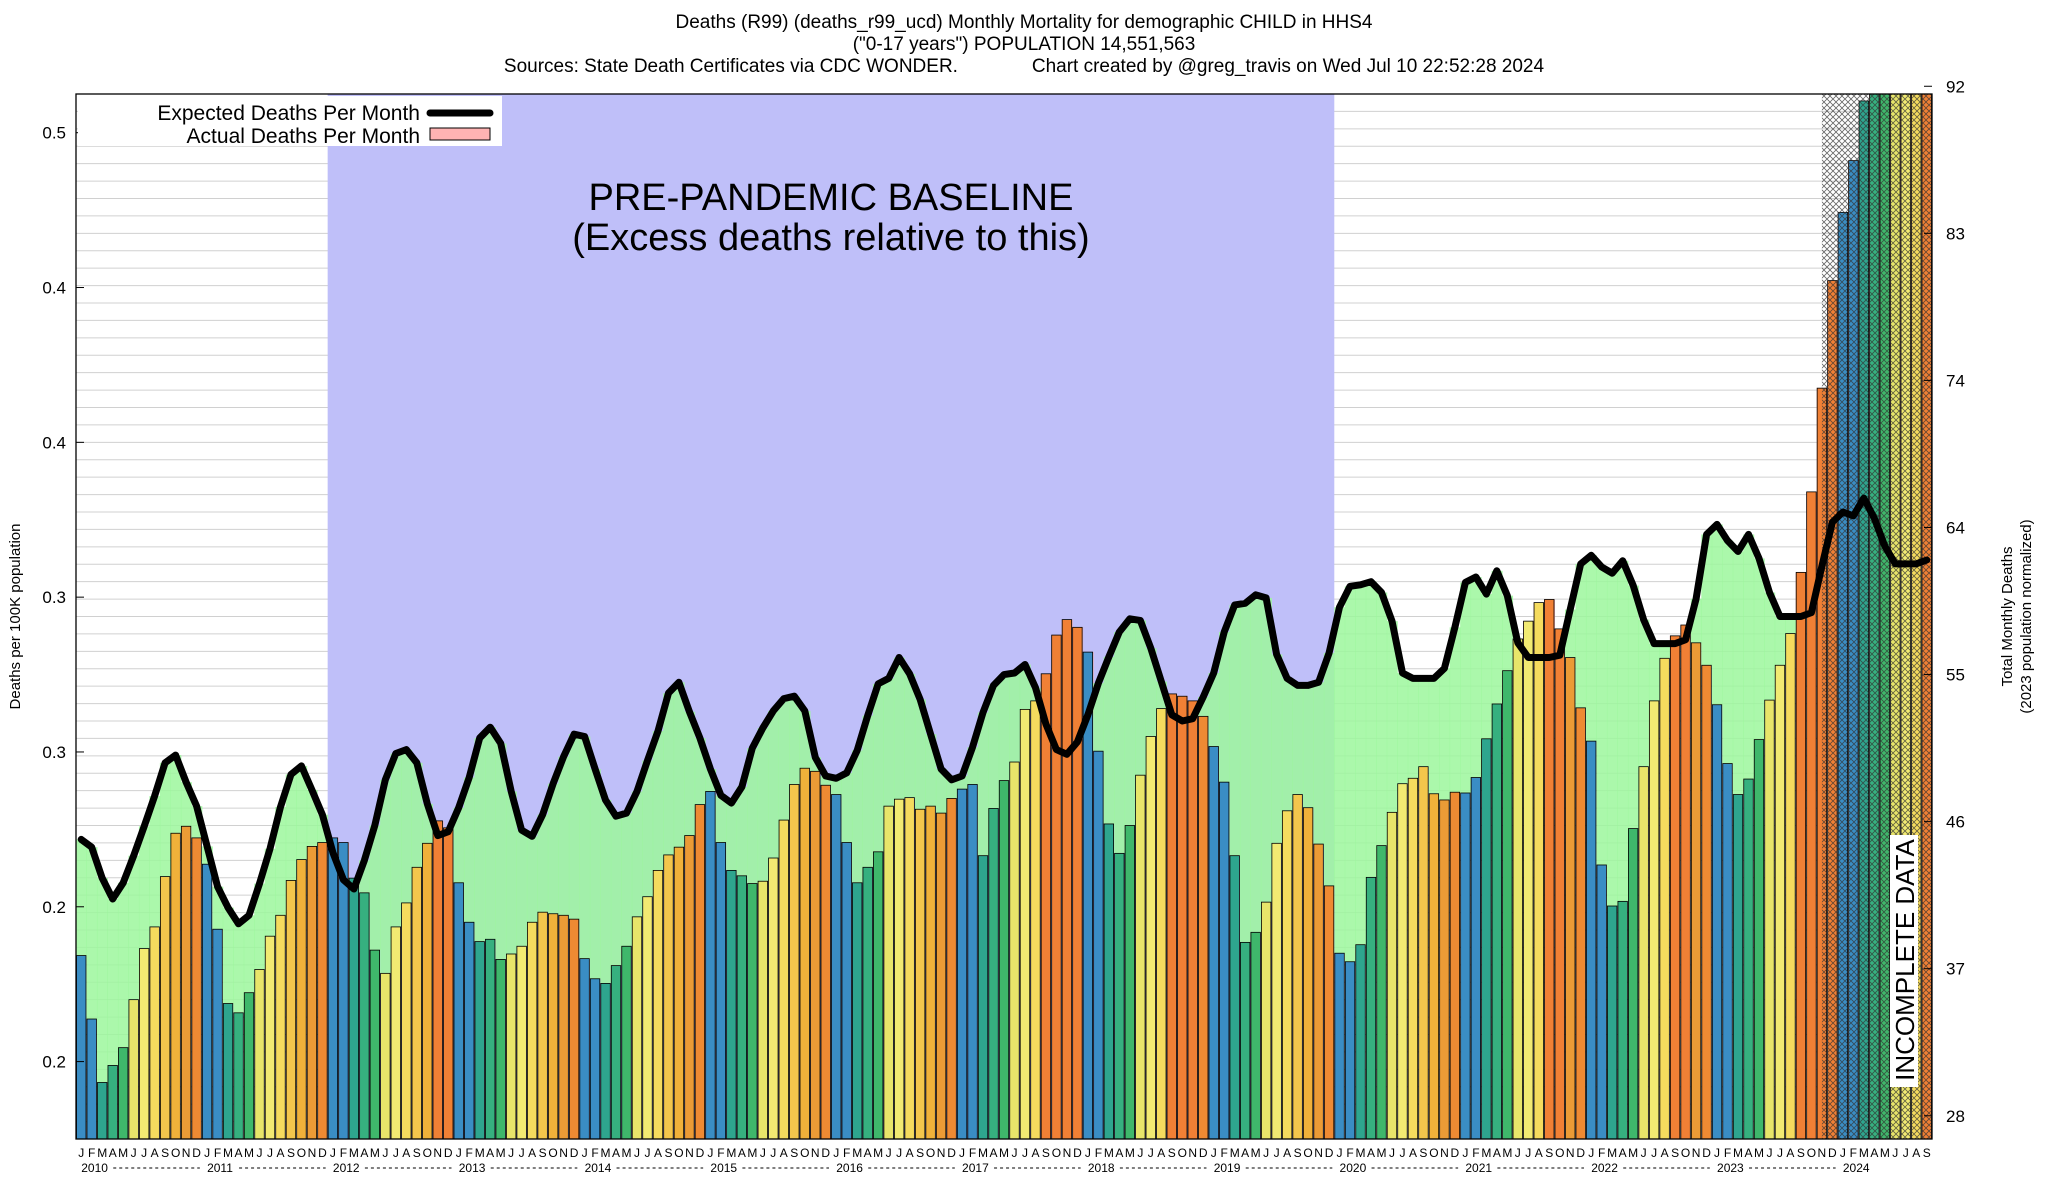 The width and height of the screenshot is (2048, 1200). What do you see at coordinates (1856, 1168) in the screenshot?
I see `year-label: 2024` at bounding box center [1856, 1168].